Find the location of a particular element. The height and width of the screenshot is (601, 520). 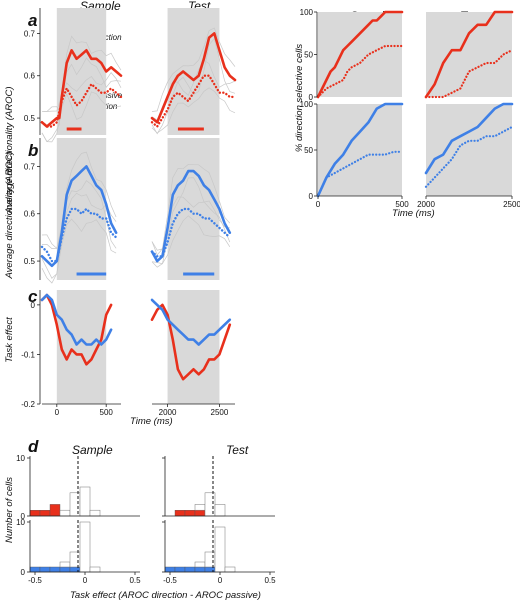

y-tick-label-f-0: 0 is located at coordinates (311, 196).